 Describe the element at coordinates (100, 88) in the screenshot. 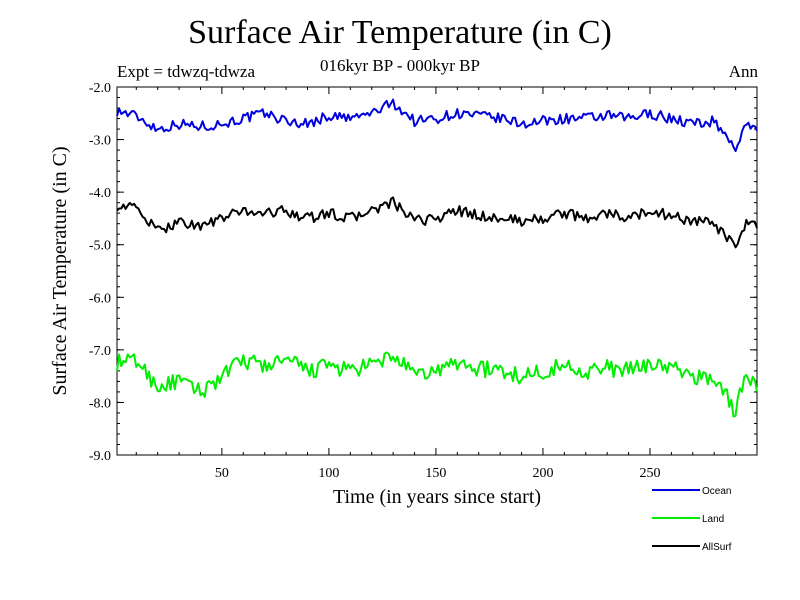

I see `y-tick-label: -2.0` at that location.